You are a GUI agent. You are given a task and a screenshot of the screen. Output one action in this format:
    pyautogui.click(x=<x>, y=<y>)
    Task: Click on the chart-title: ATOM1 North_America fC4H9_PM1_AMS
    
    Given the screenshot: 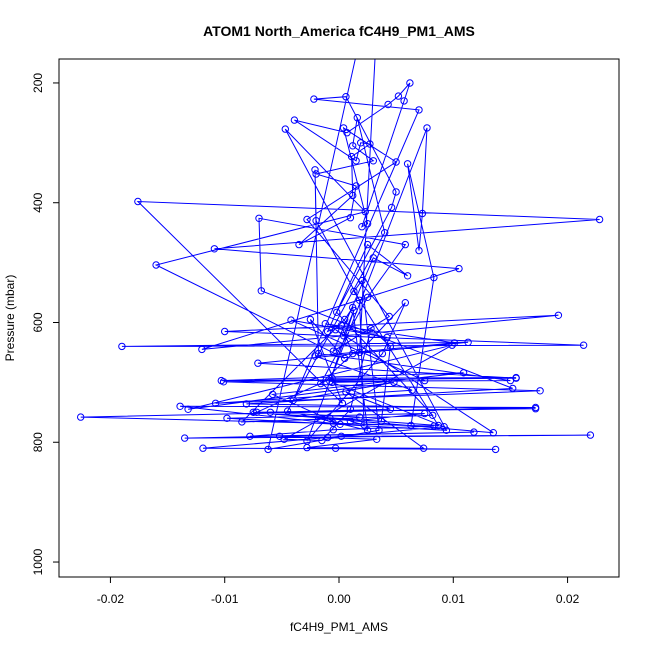 What is the action you would take?
    pyautogui.click(x=339, y=31)
    